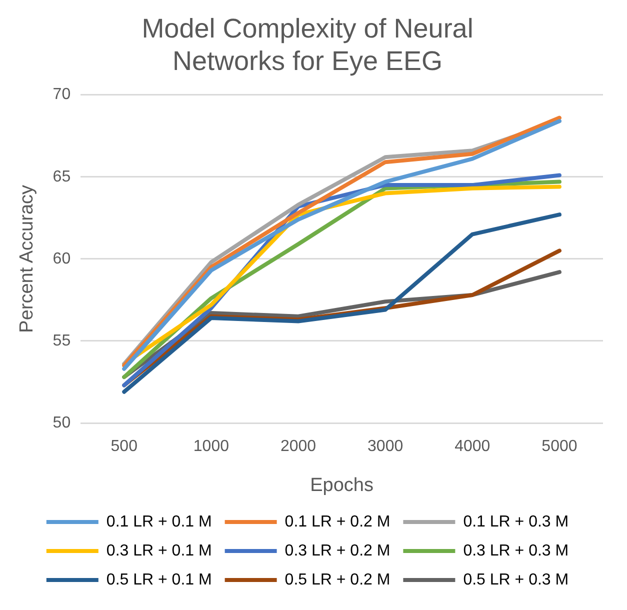 This screenshot has width=627, height=610. Describe the element at coordinates (159, 521) in the screenshot. I see `legend-label: 0.1 LR + 0.1 M` at that location.